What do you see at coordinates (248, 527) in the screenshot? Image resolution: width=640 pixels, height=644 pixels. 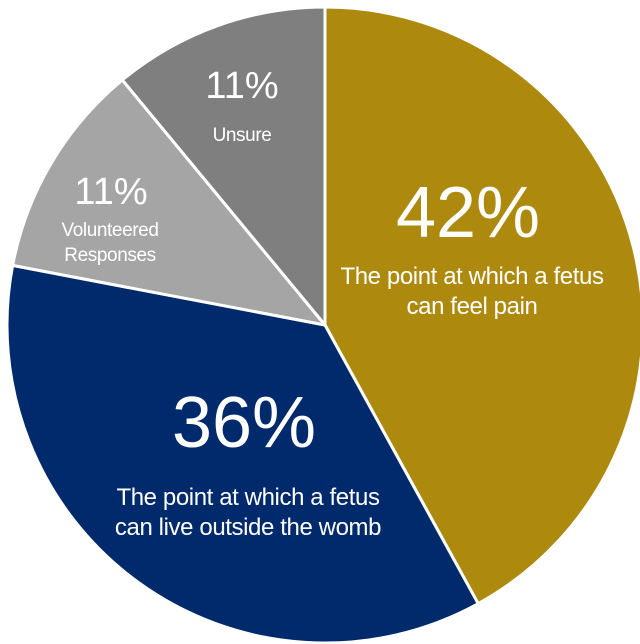 I see `slice-name-label-the-point-at-which-a-fetus-can-live-outside-the-womb-line-2: can live outside the womb` at bounding box center [248, 527].